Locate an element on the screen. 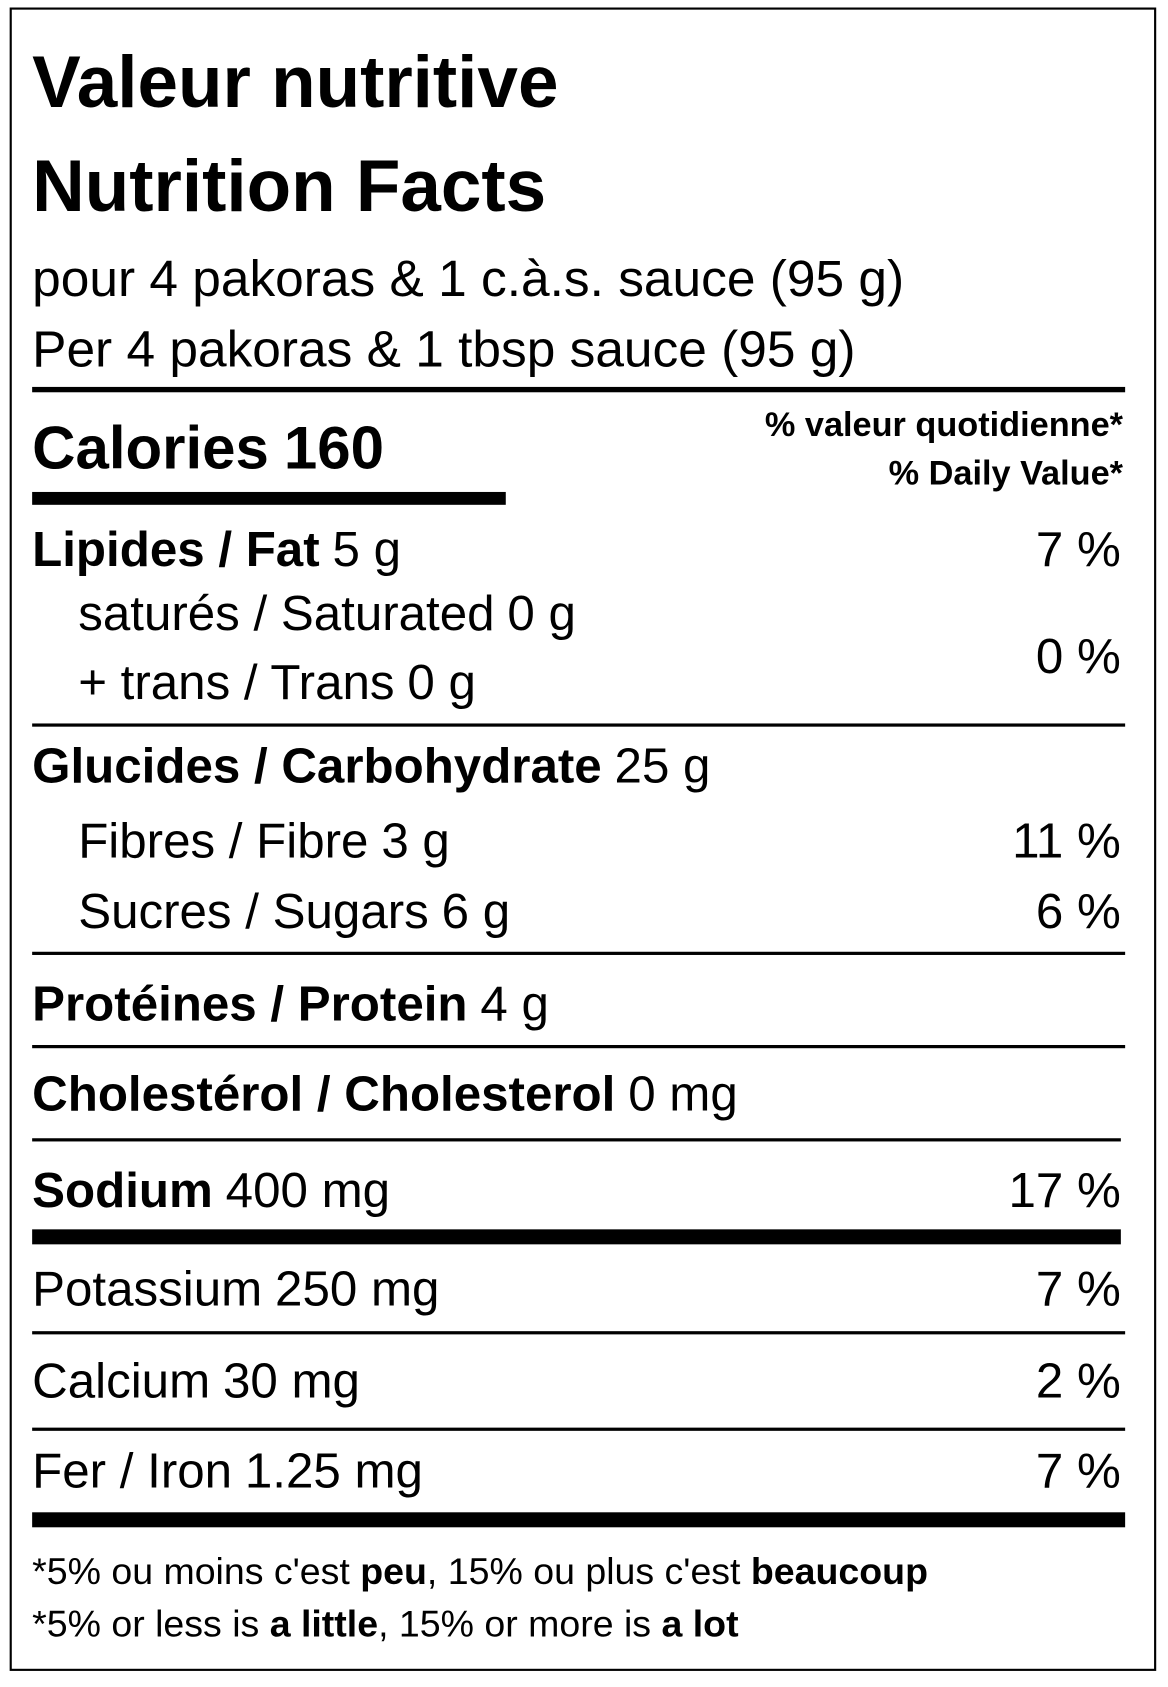 The width and height of the screenshot is (1168, 1687). nutrient-row: Lipides / Fat 5 g is located at coordinates (216, 549).